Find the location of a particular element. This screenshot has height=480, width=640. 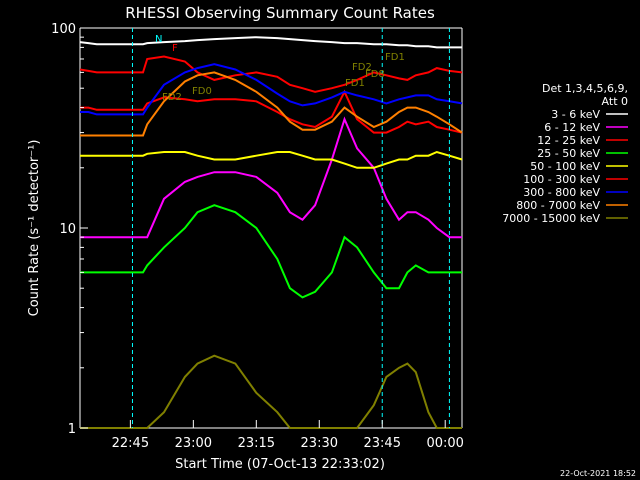

legend-label-8: 800 - 7000 keV is located at coordinates (558, 205).